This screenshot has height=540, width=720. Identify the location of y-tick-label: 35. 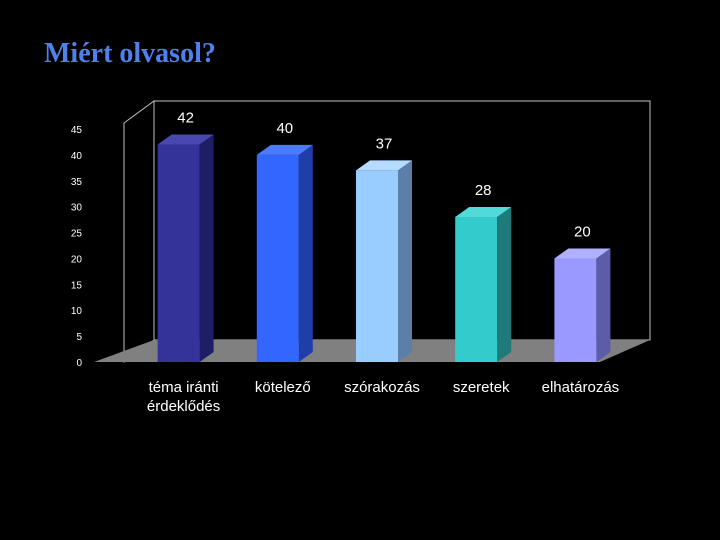
(77, 182).